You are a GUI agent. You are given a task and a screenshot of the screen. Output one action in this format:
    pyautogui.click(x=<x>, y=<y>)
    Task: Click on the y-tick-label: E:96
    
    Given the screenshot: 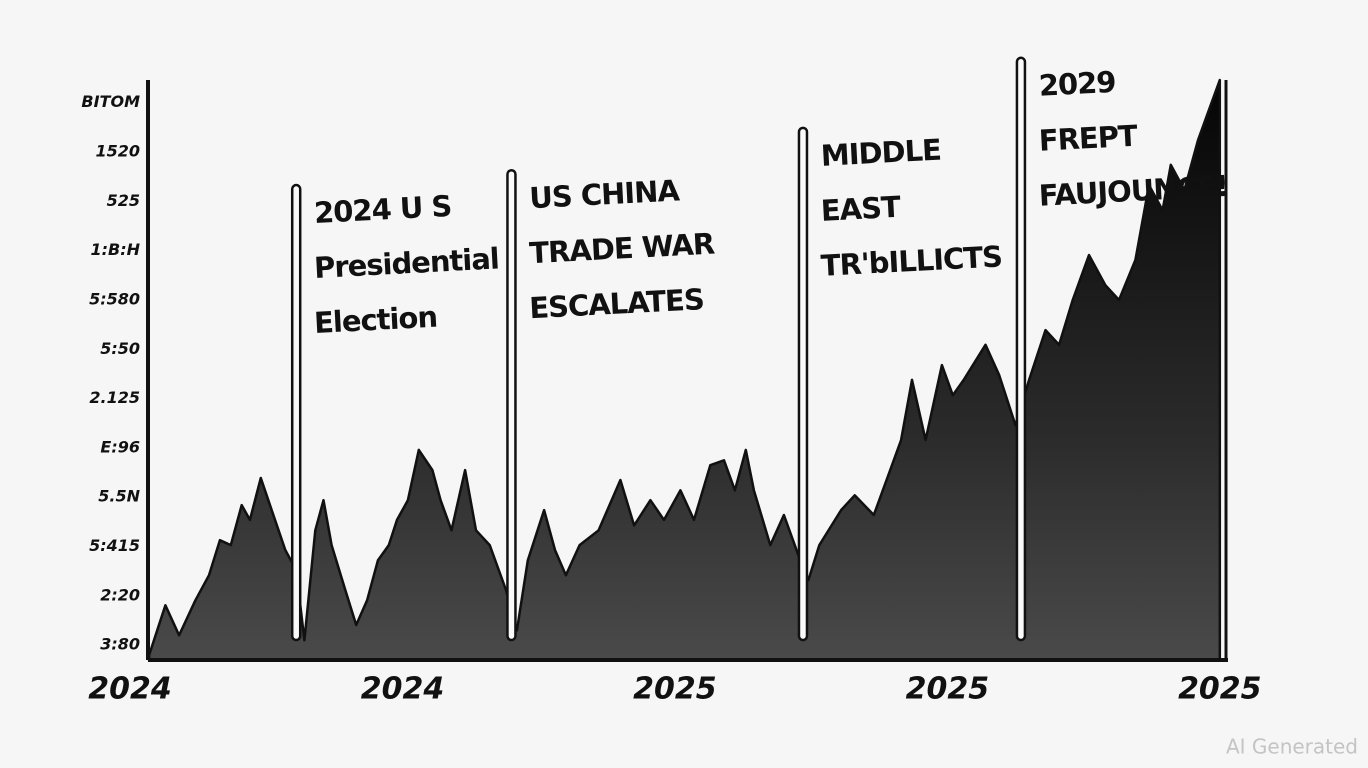 What is the action you would take?
    pyautogui.click(x=120, y=446)
    